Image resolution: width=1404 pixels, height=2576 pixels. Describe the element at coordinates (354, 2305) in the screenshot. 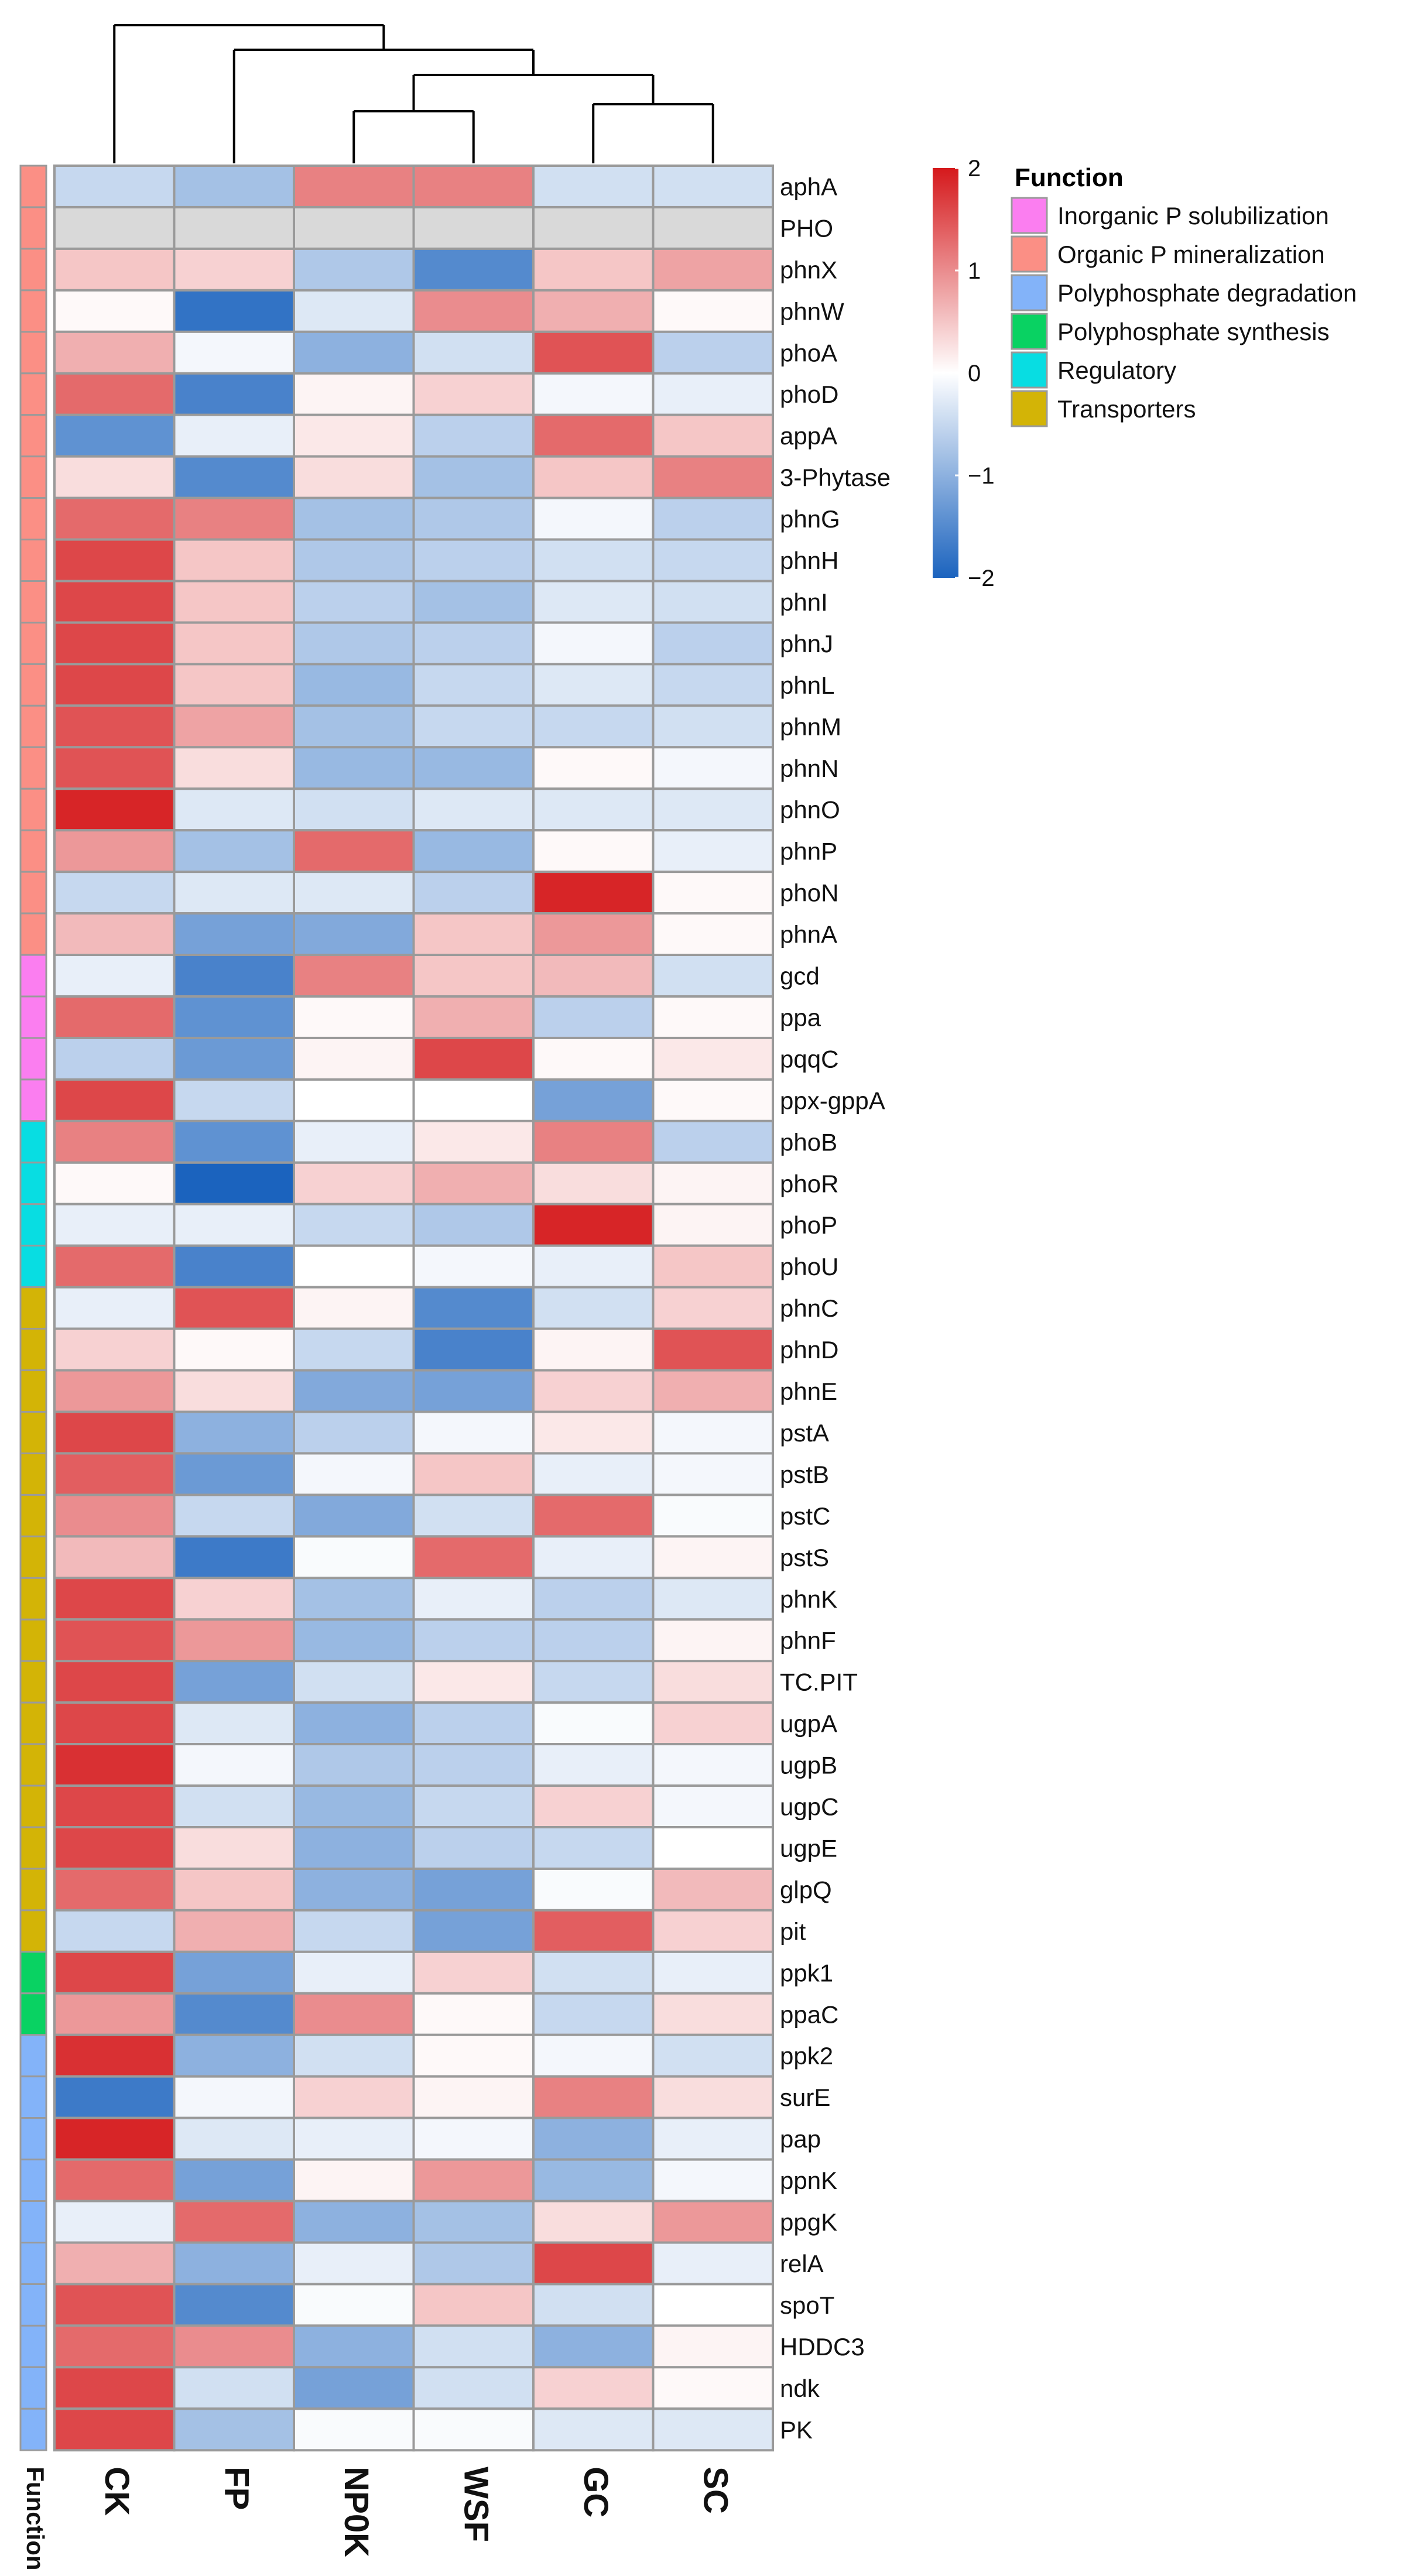

I see `heatmap-cell-spoT-NP0K` at that location.